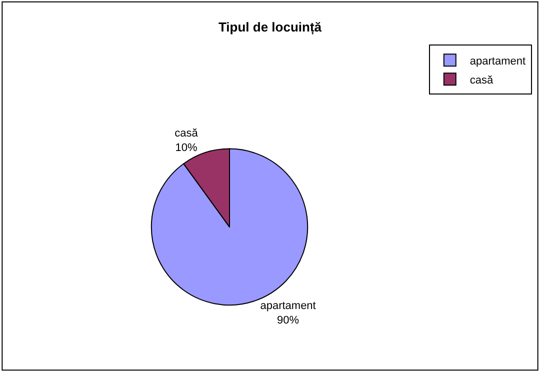 Image resolution: width=540 pixels, height=372 pixels. I want to click on chart-title: Tipul de locuință, so click(270, 27).